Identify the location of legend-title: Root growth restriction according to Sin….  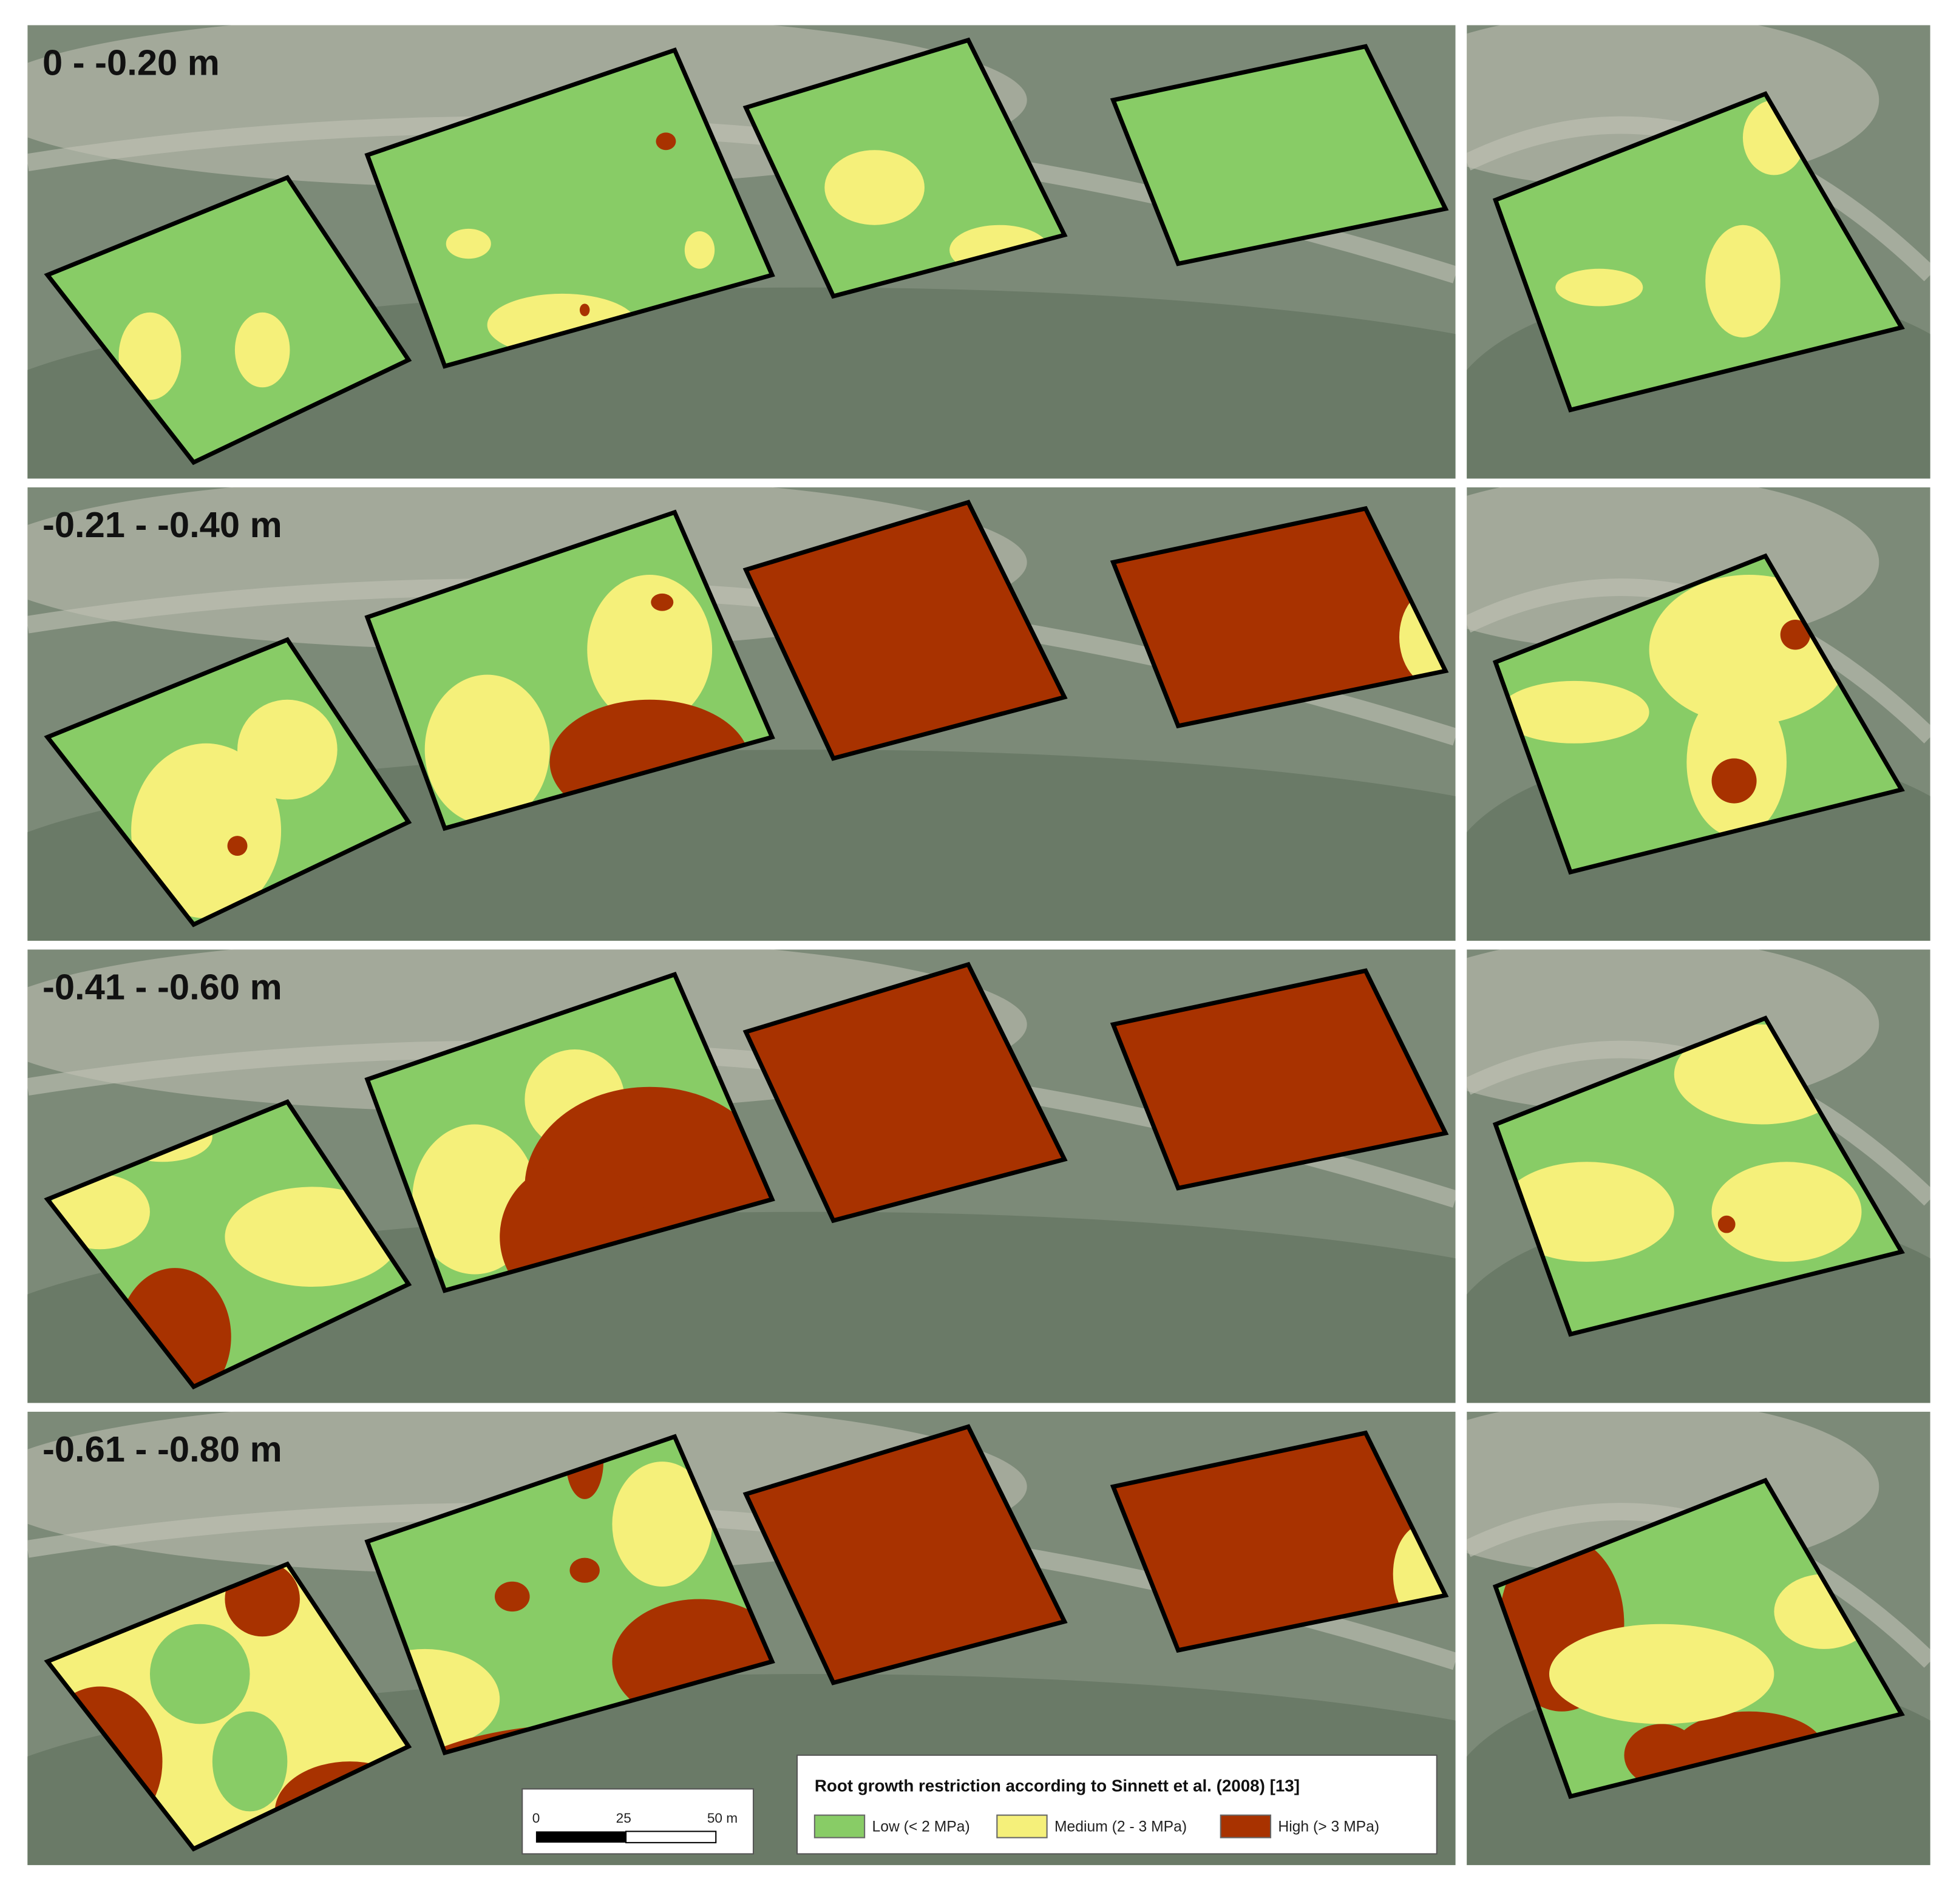
(1057, 1786).